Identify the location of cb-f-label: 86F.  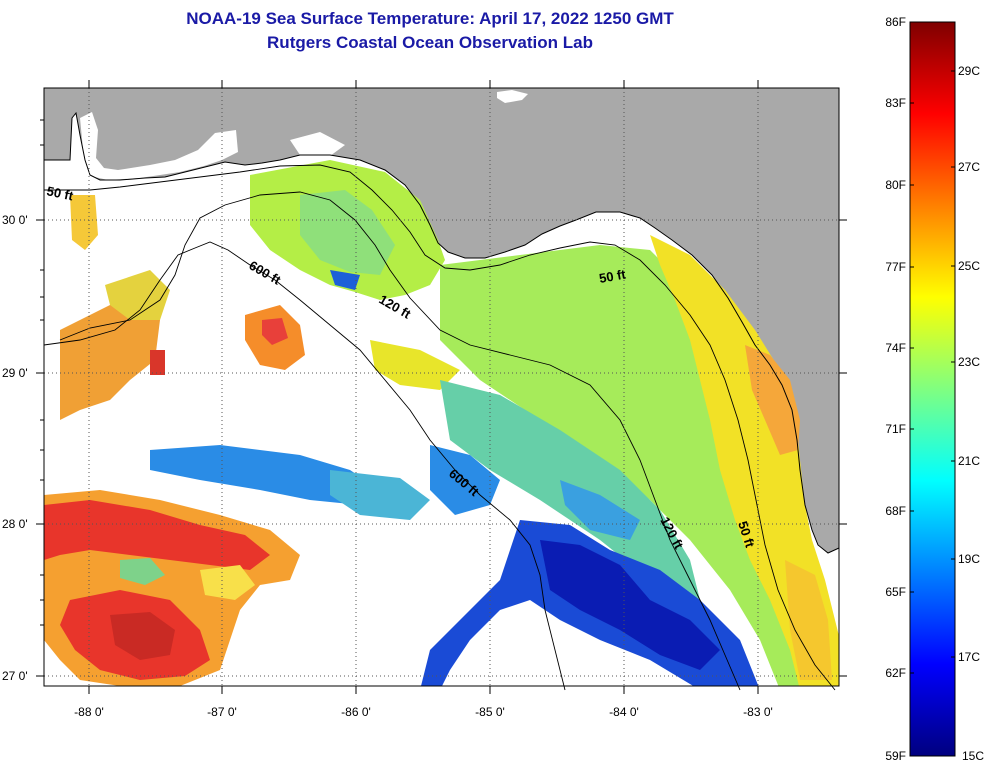
(895, 22).